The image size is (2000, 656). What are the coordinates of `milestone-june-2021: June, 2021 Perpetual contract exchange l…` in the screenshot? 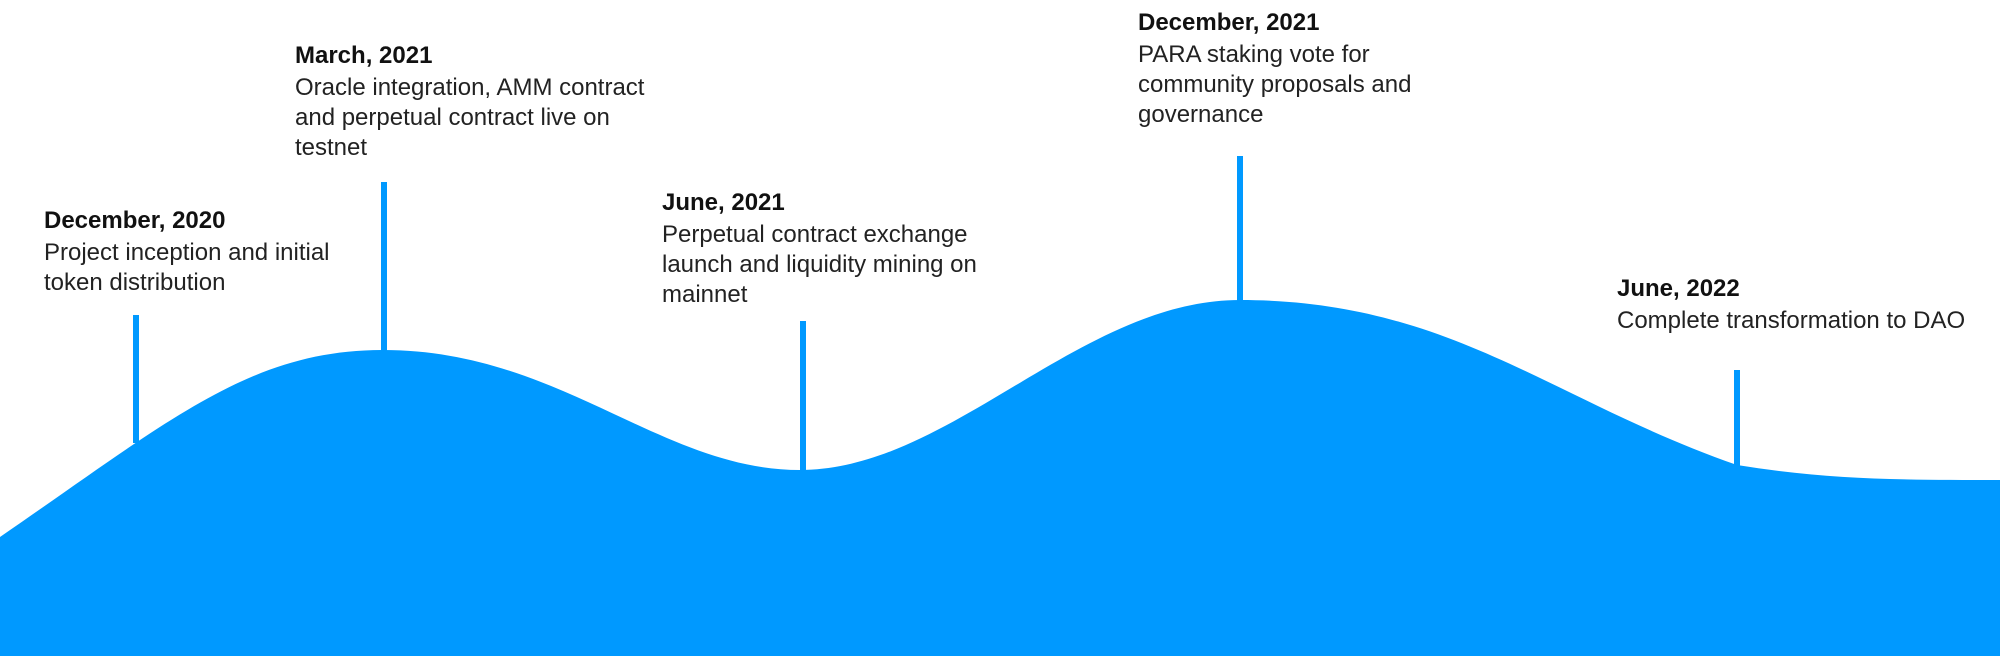 It's located at (842, 249).